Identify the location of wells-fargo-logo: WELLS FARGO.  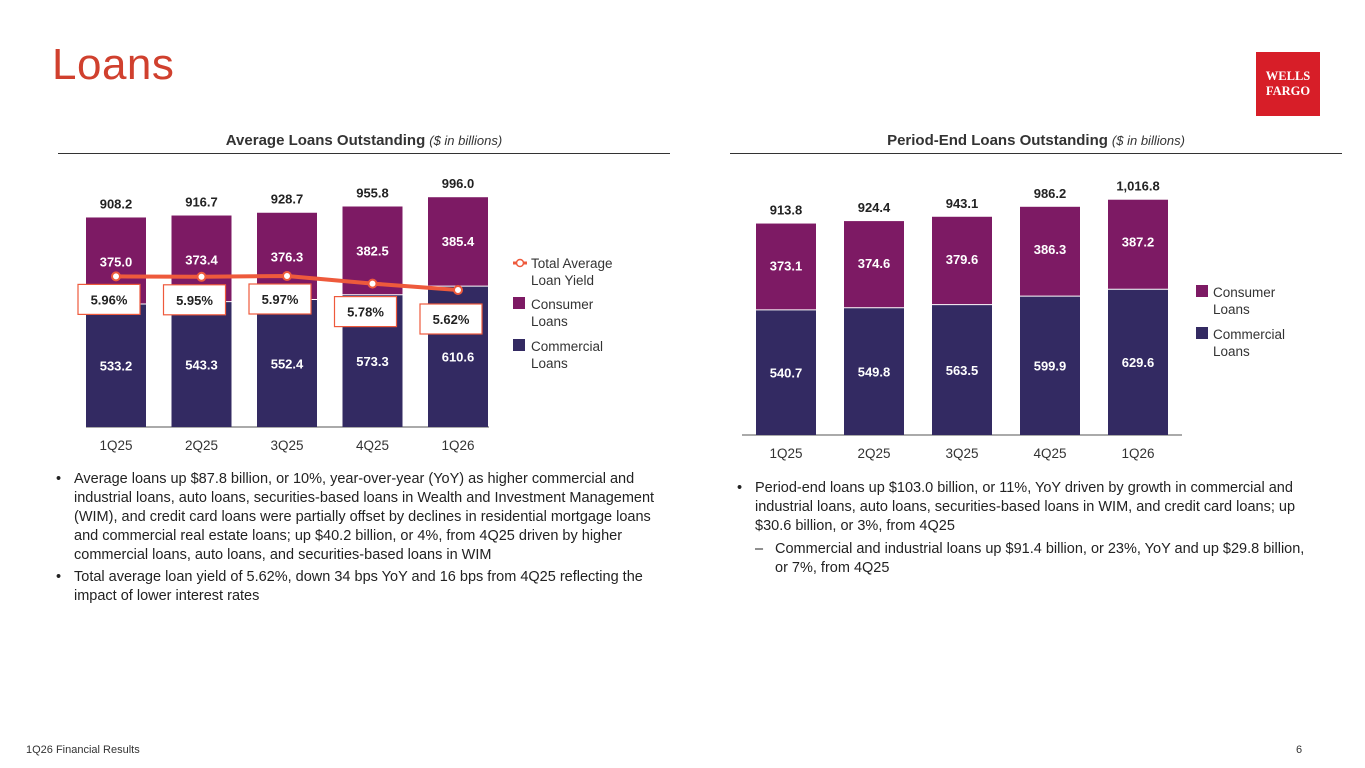
(1288, 84).